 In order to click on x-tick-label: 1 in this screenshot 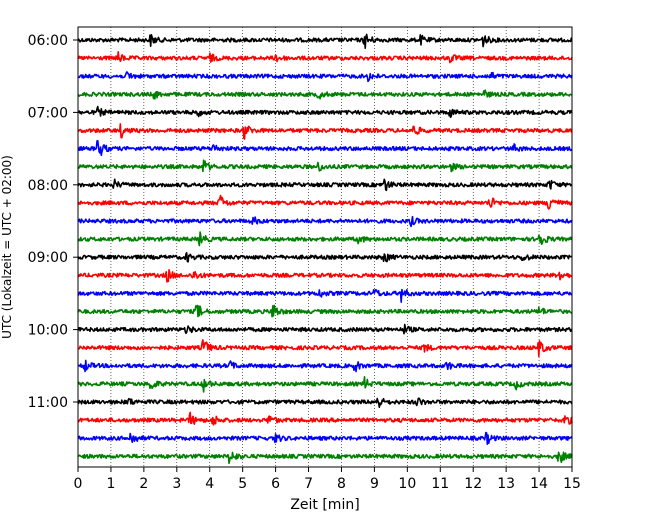, I will do `click(110, 484)`.